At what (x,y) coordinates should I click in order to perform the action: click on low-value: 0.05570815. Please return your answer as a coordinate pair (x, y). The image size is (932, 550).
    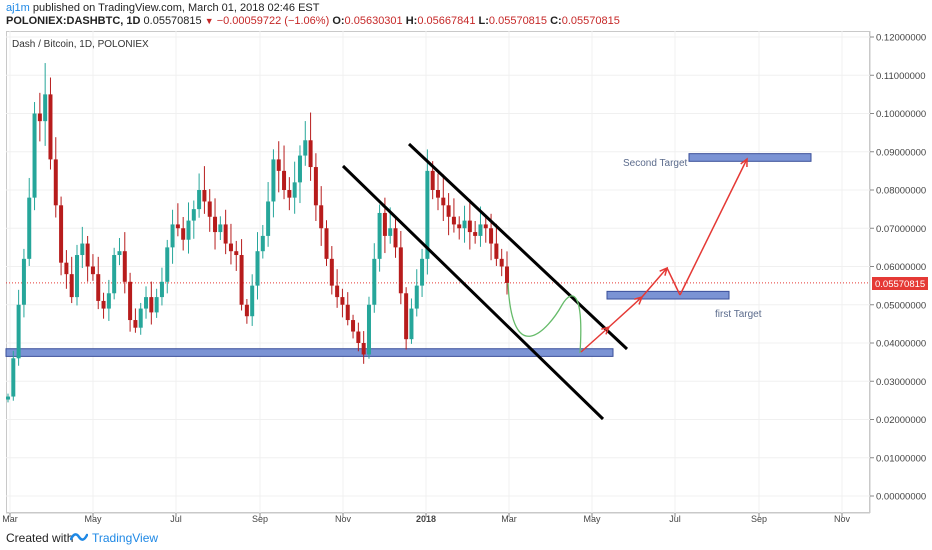
    Looking at the image, I should click on (518, 21).